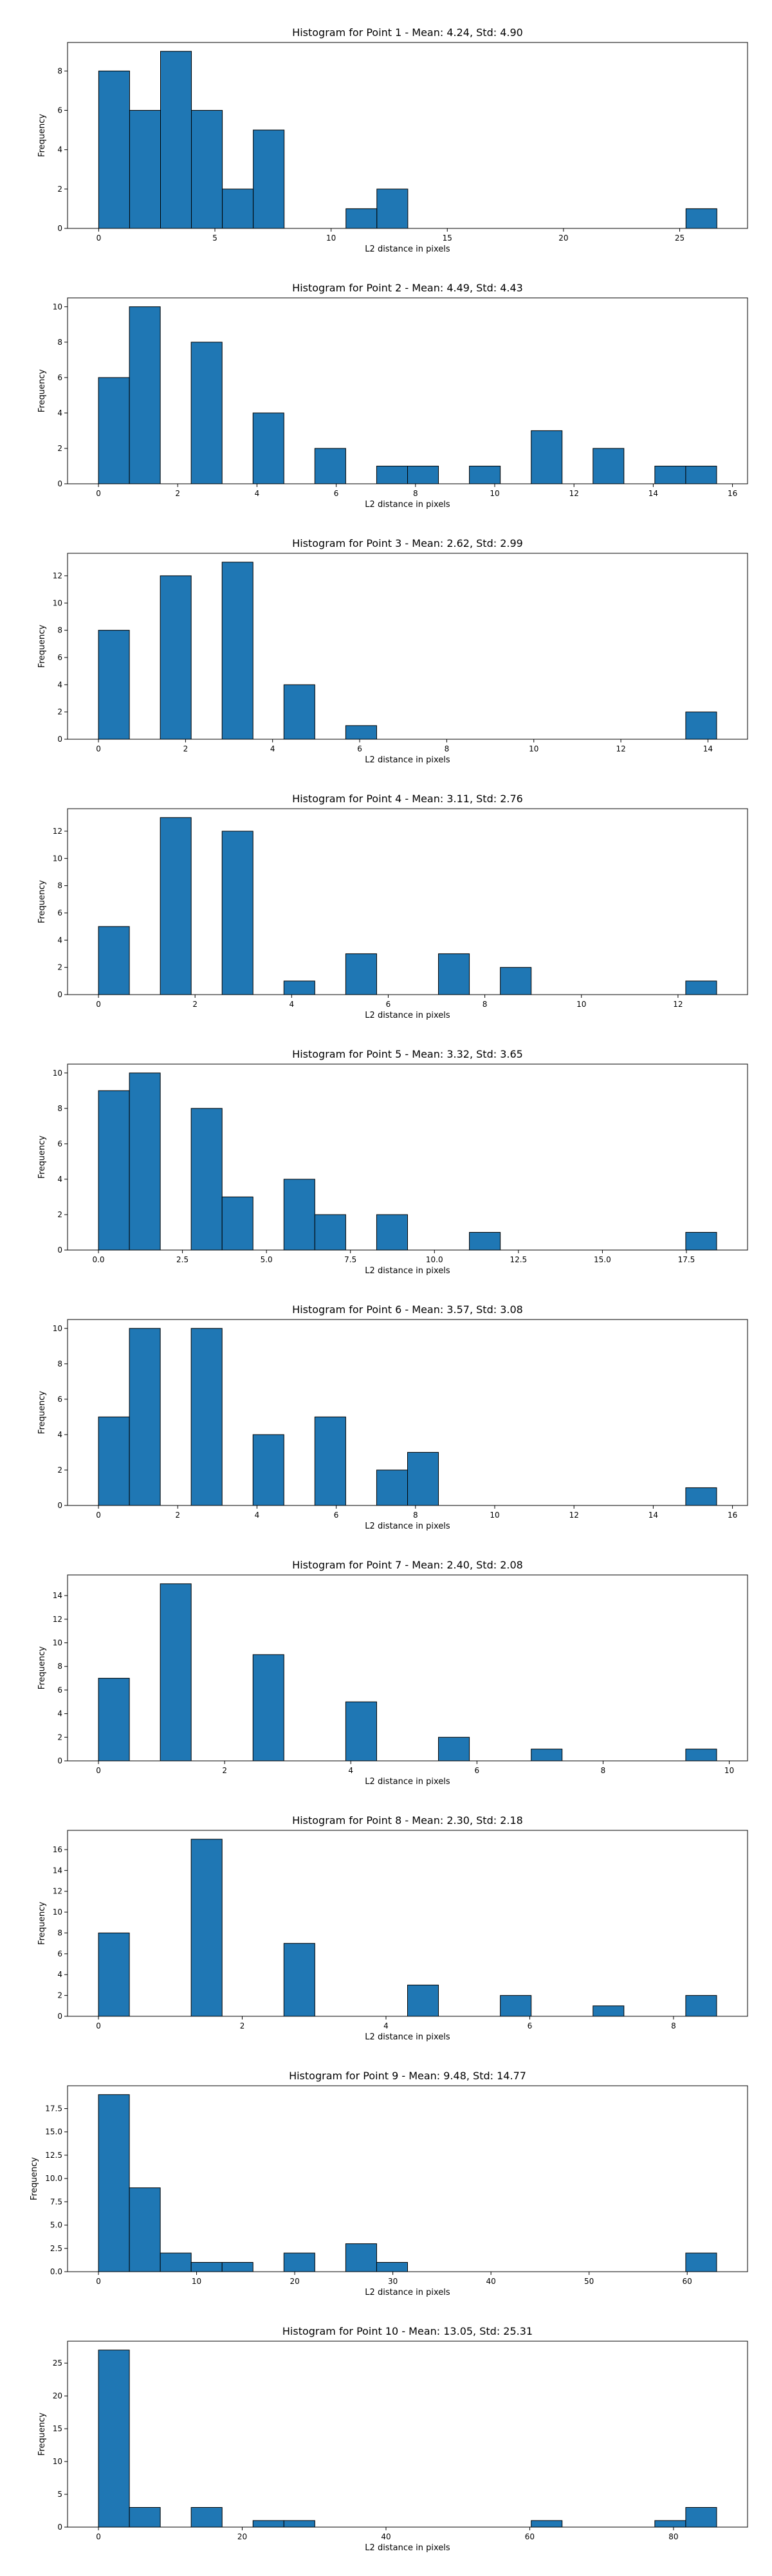 This screenshot has height=2576, width=772. What do you see at coordinates (53, 2132) in the screenshot?
I see `y-tick-label: 15.0` at bounding box center [53, 2132].